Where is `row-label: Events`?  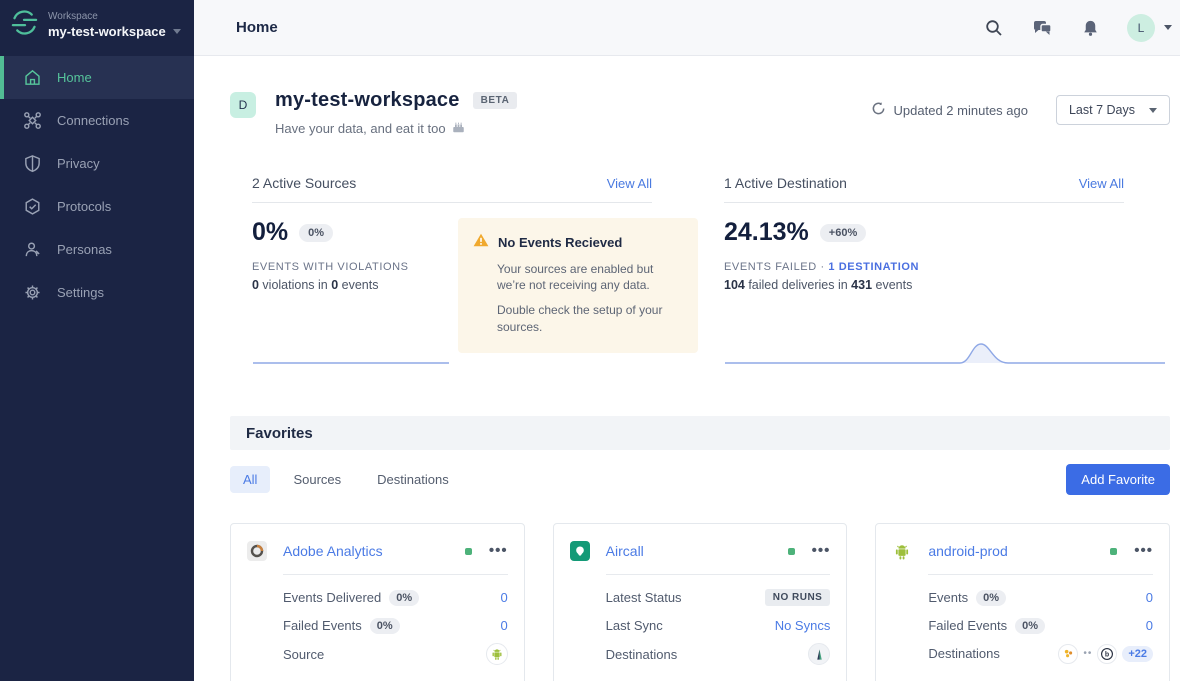 row-label: Events is located at coordinates (948, 597).